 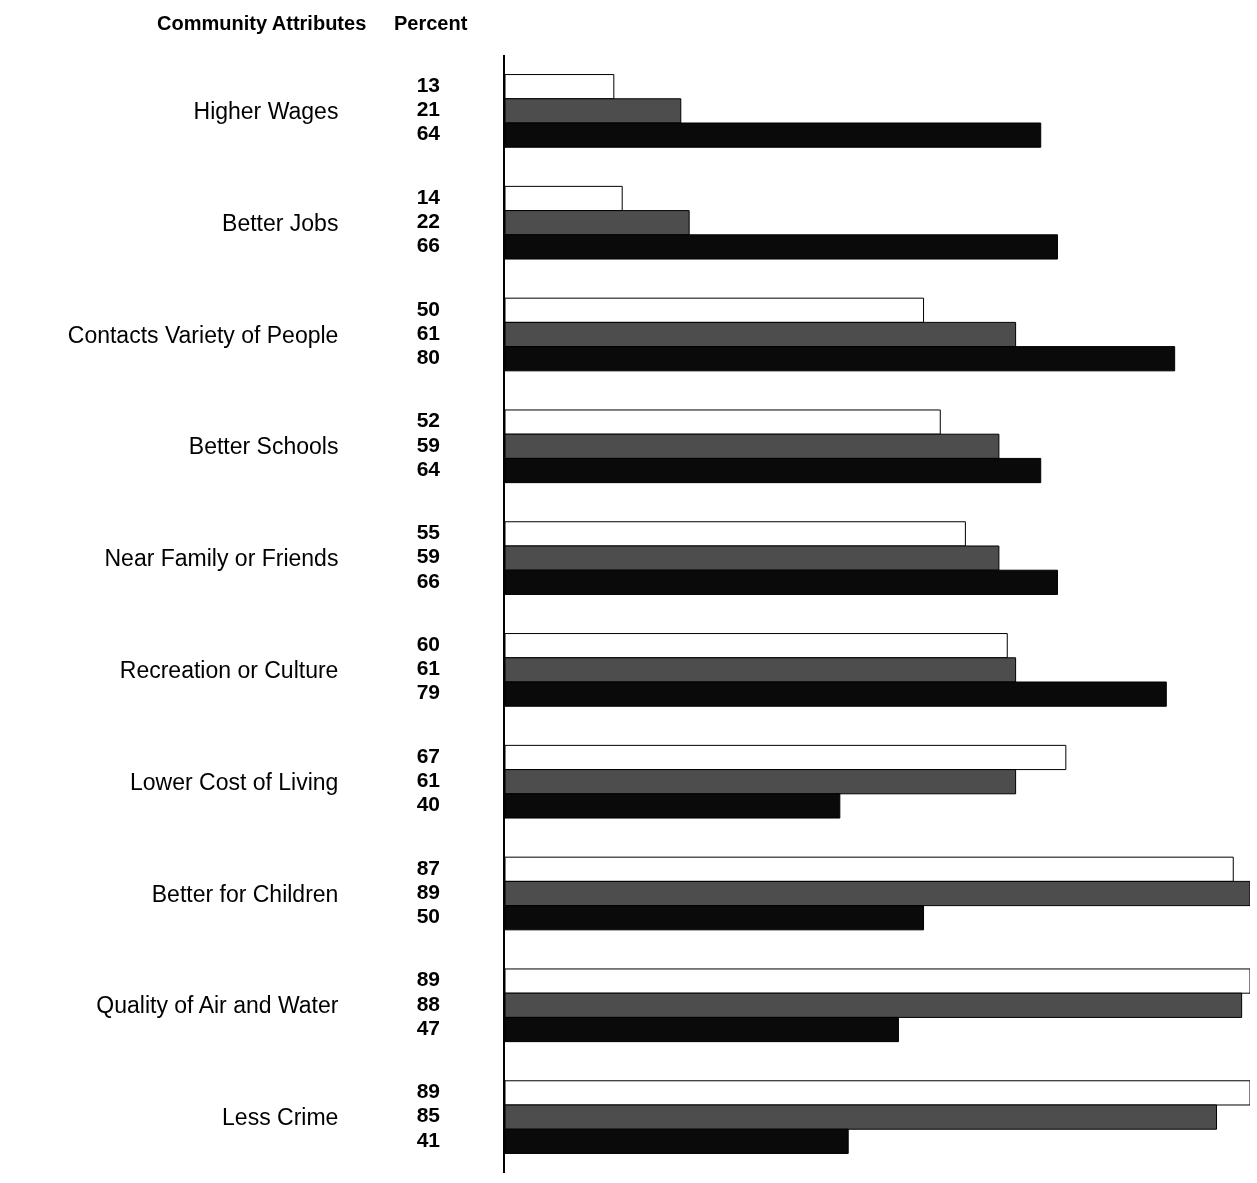 I want to click on y-tick-label: Lower Cost of Living, so click(x=234, y=781).